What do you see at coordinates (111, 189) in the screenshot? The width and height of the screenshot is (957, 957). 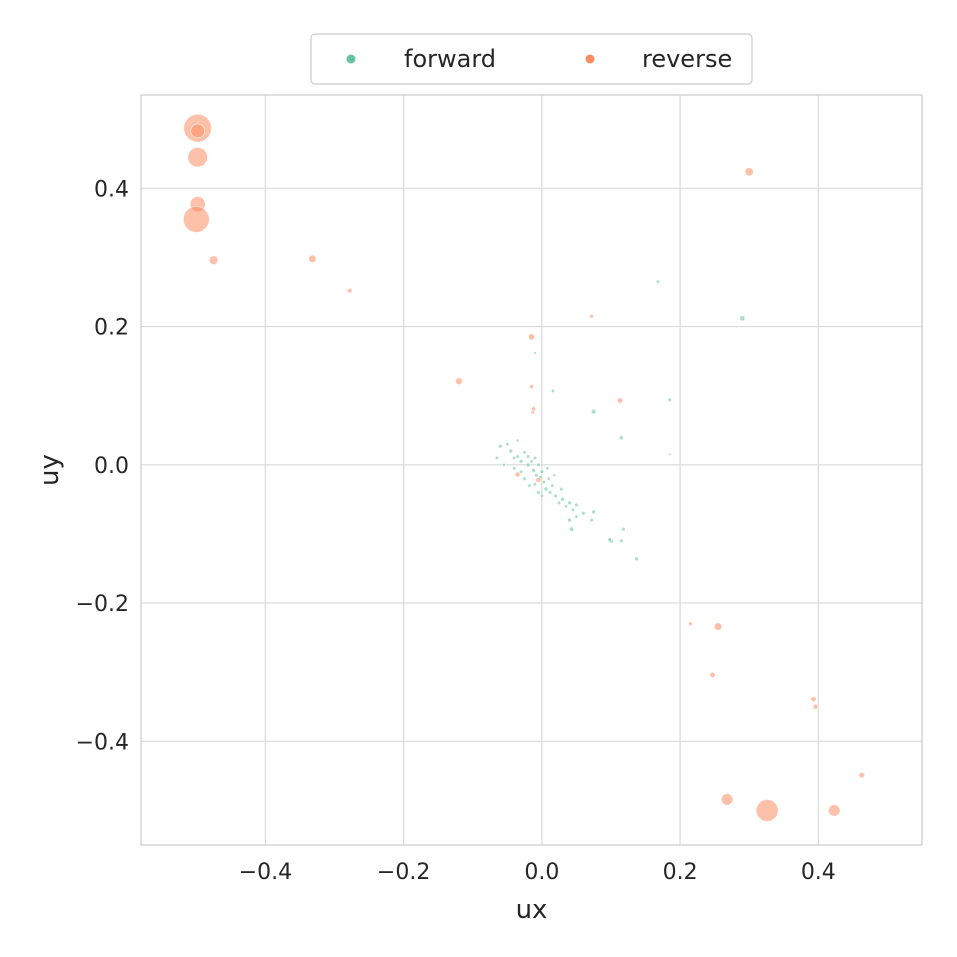 I see `y-tick-label: 0.4` at bounding box center [111, 189].